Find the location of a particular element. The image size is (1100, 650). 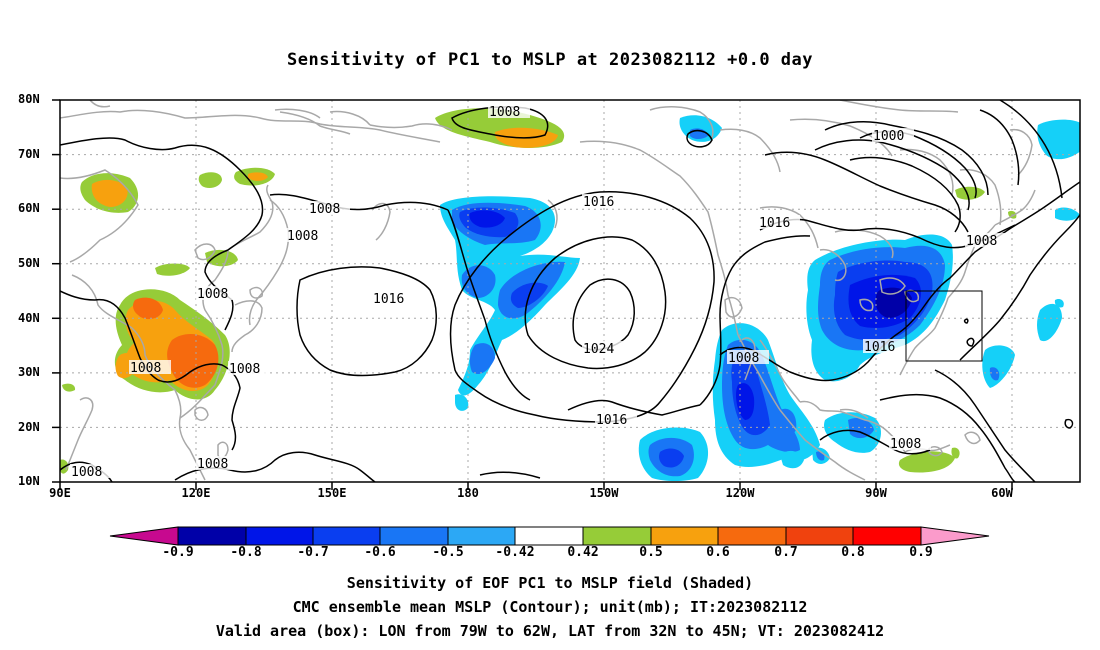

lon-tick-label: 60W is located at coordinates (1002, 493).